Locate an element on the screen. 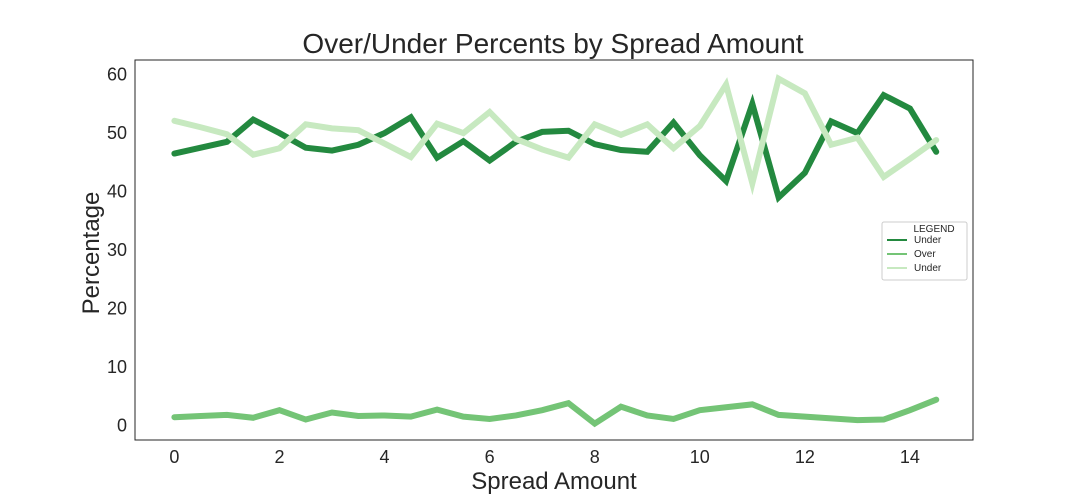  y-tick-label: 0 is located at coordinates (122, 425).